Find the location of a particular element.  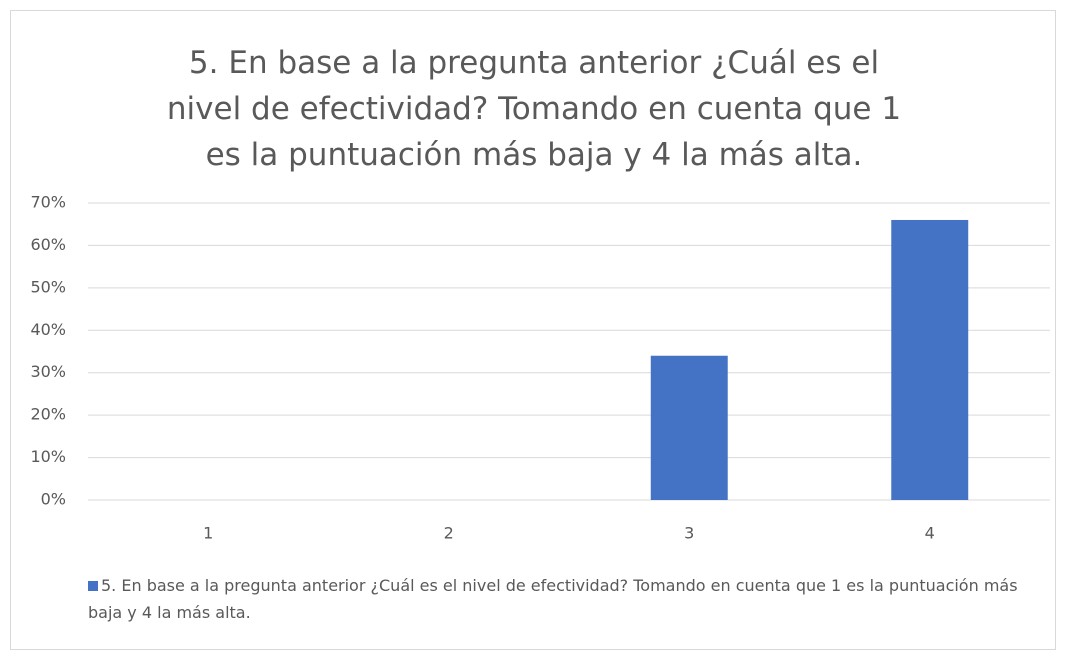

x-tick-label: 2 is located at coordinates (449, 533).